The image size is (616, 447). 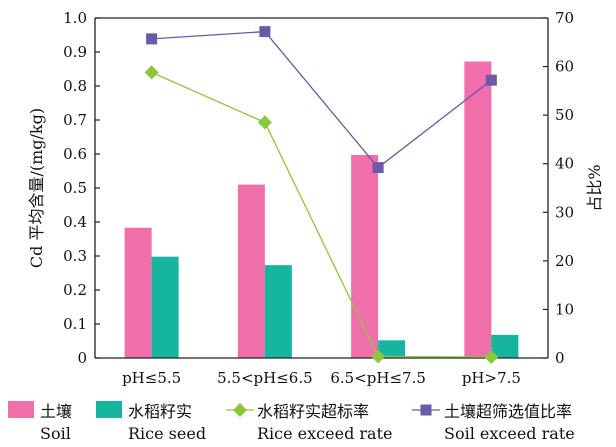 I want to click on left-tick-label-6: 0.6, so click(x=75, y=154).